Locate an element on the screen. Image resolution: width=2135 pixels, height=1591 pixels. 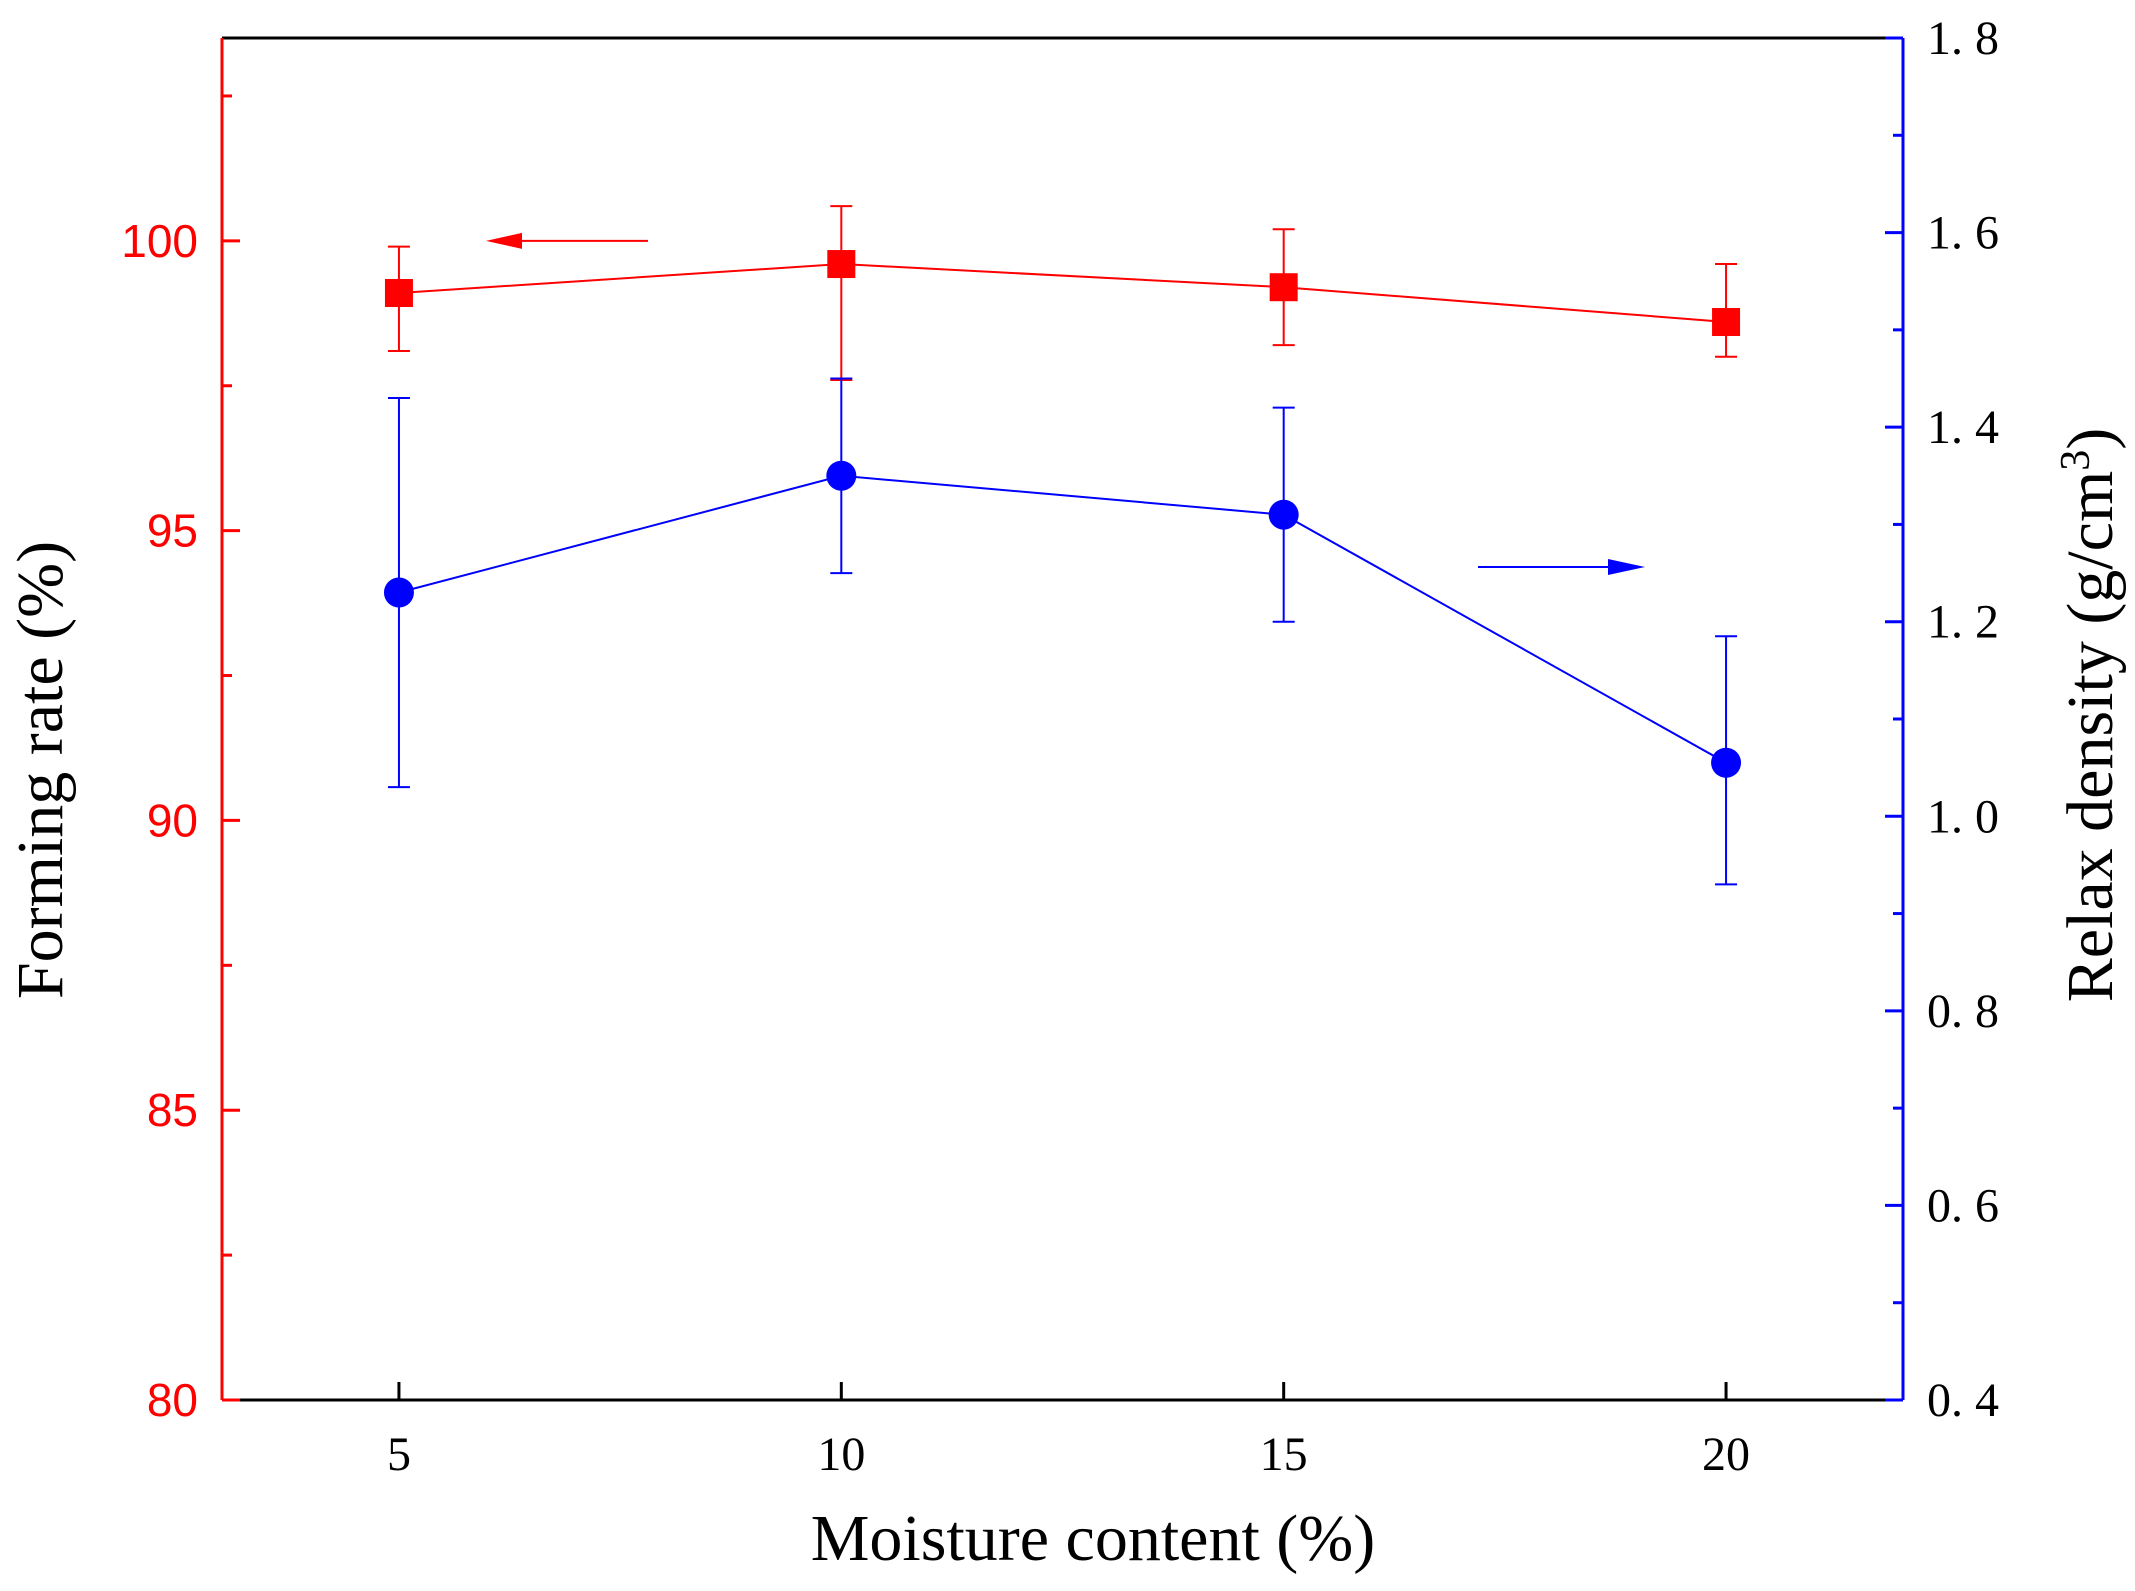
y-right-tick-label: 1. 2 is located at coordinates (1963, 622).